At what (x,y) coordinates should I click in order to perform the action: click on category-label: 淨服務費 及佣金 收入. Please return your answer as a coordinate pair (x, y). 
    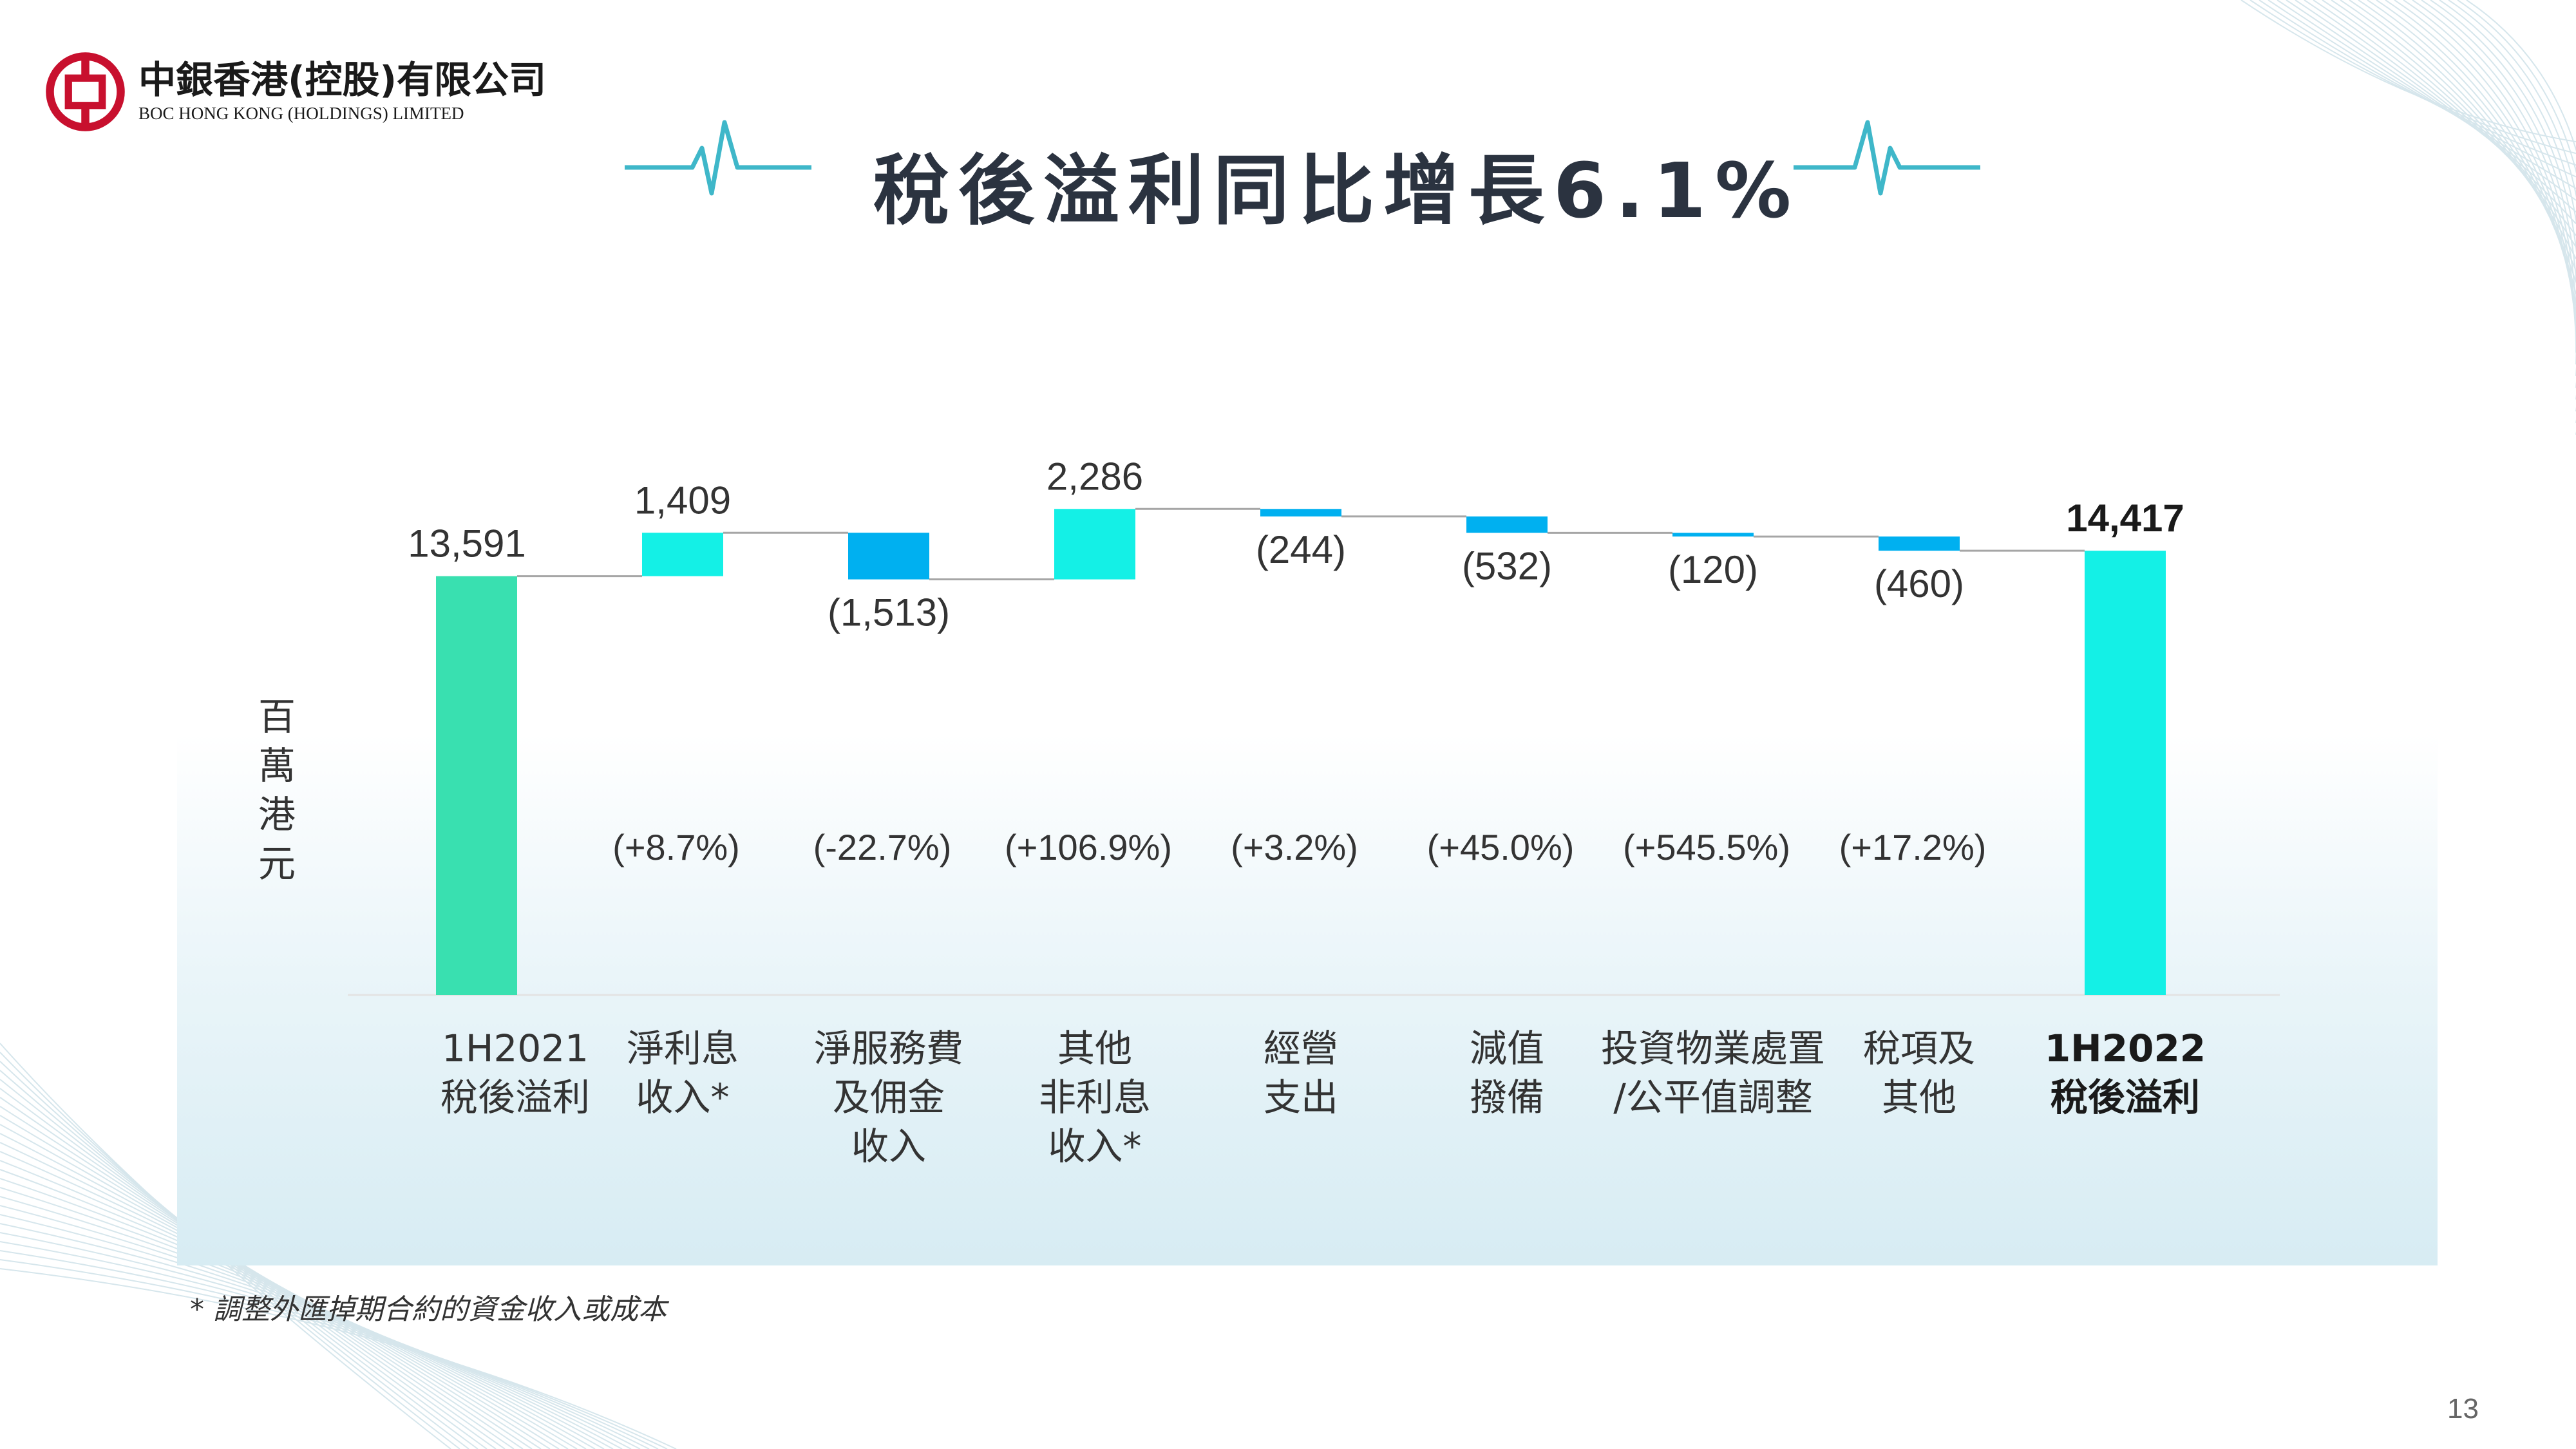
    Looking at the image, I should click on (888, 1097).